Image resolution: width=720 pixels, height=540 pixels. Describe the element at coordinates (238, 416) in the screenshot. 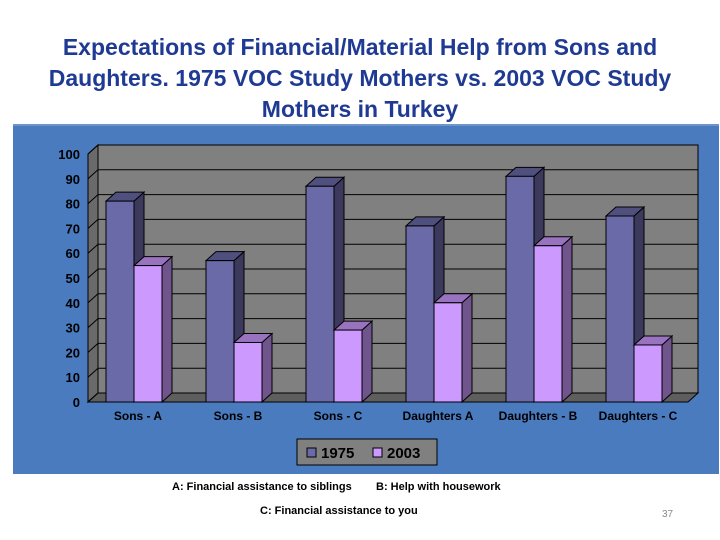

I see `x-tick-label: Sons - B` at that location.